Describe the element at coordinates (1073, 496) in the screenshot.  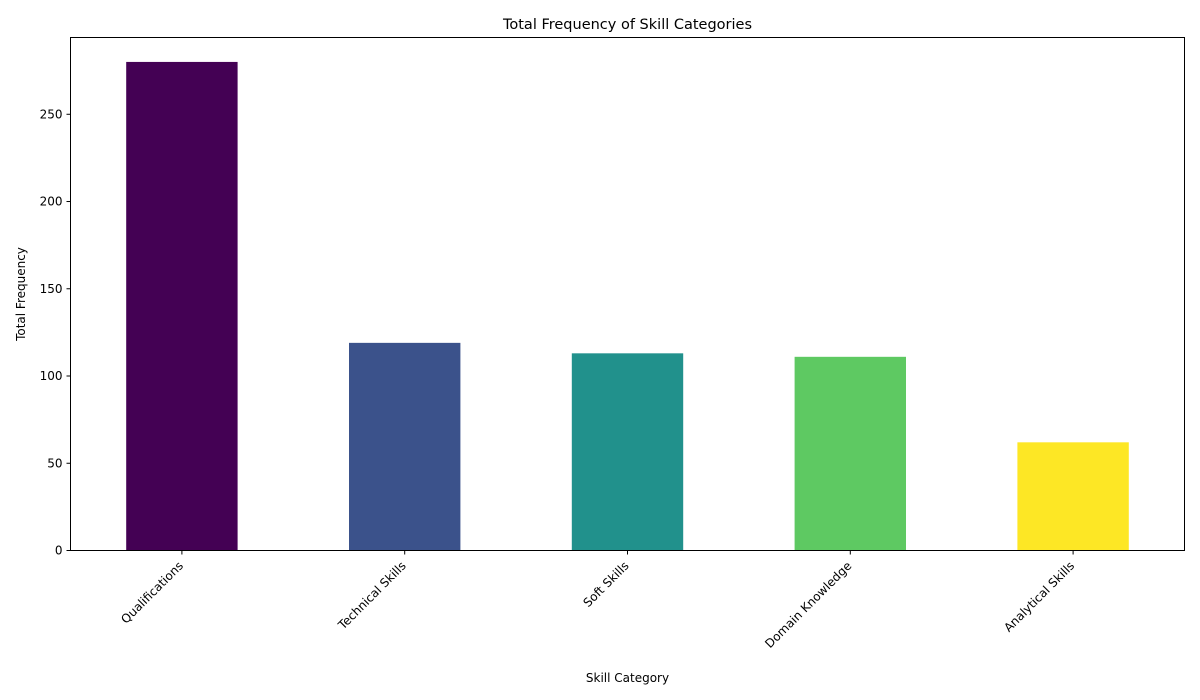
I see `bar-analytical-skills` at that location.